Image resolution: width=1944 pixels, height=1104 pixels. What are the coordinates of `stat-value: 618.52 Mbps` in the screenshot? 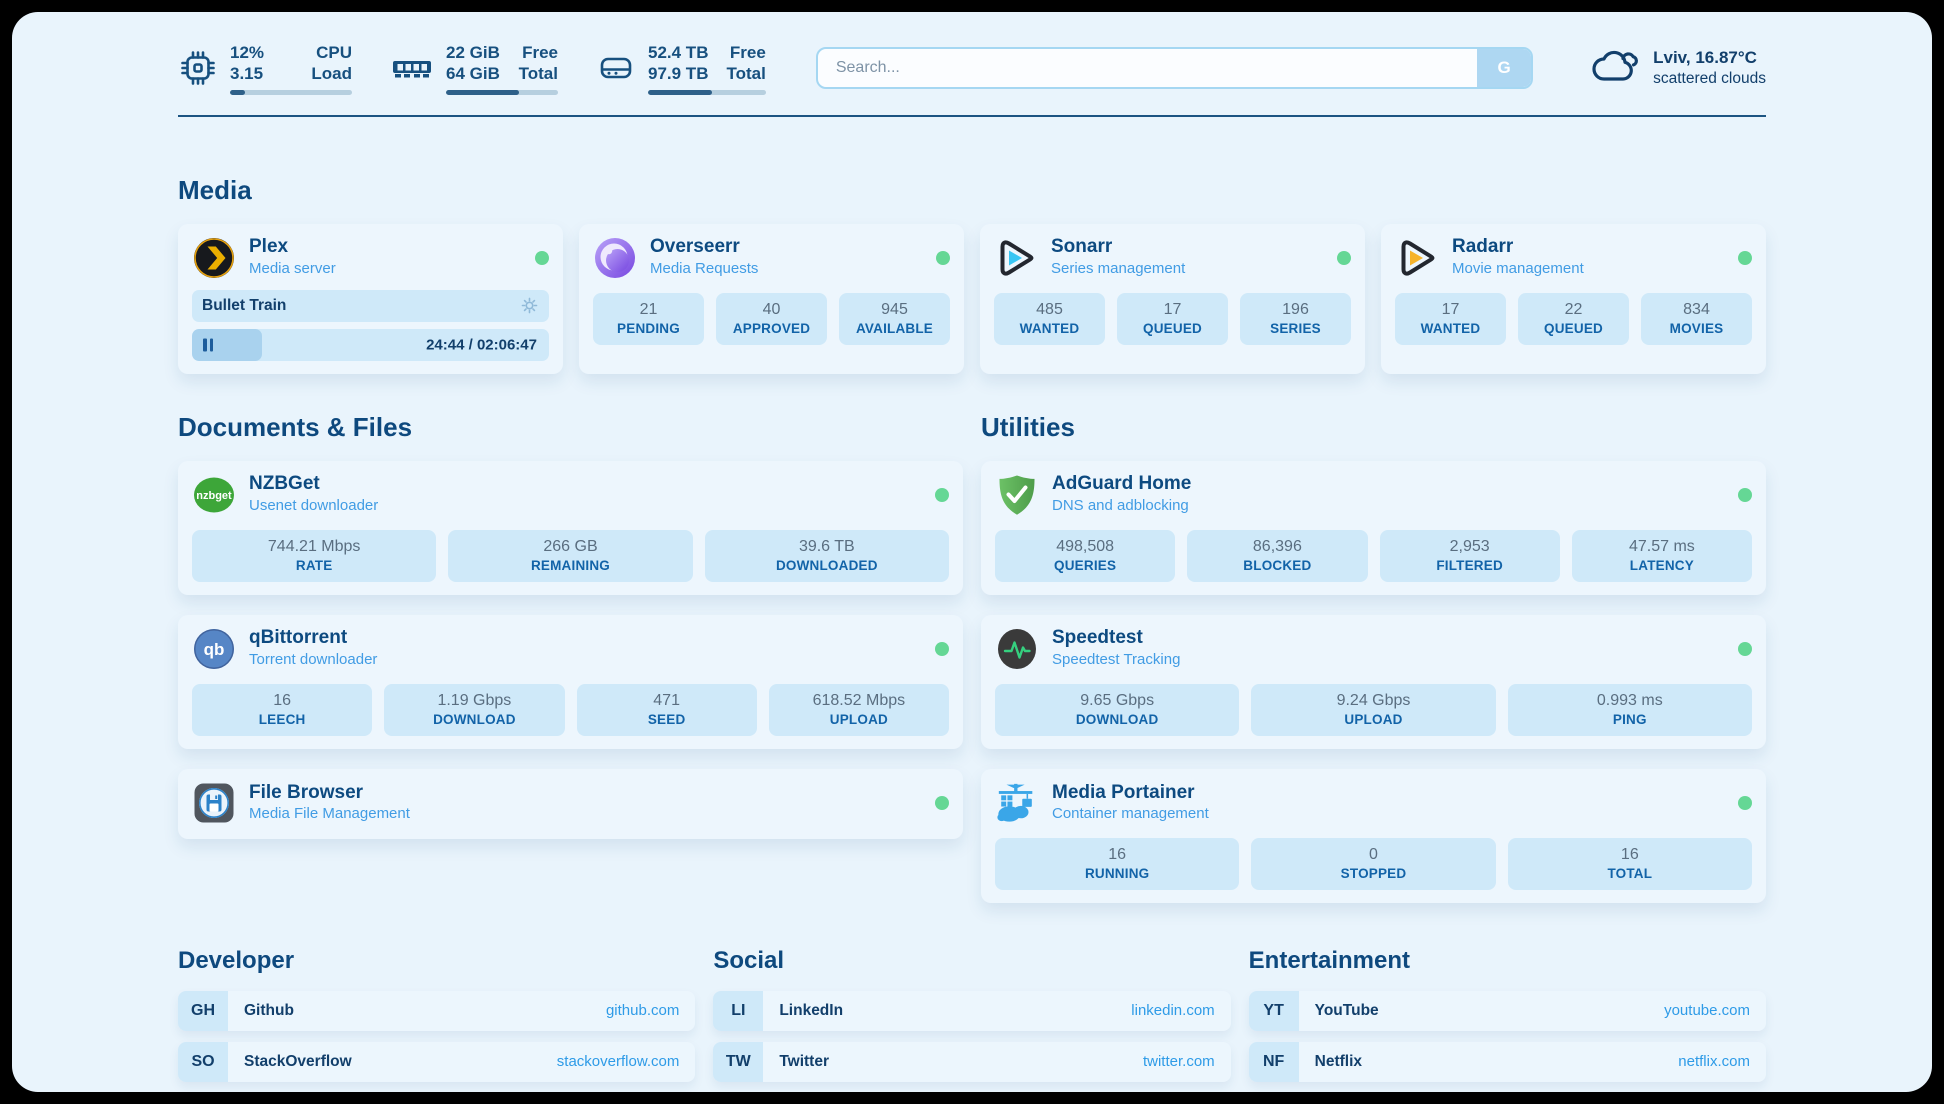 It's located at (859, 700).